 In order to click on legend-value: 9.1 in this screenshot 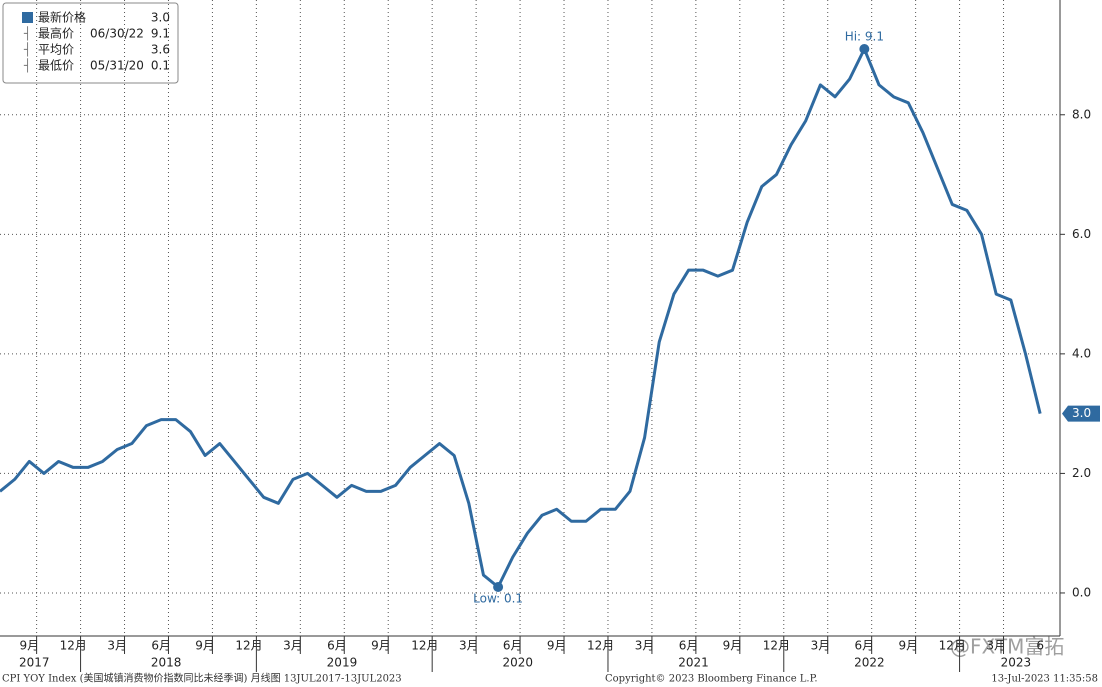, I will do `click(160, 34)`.